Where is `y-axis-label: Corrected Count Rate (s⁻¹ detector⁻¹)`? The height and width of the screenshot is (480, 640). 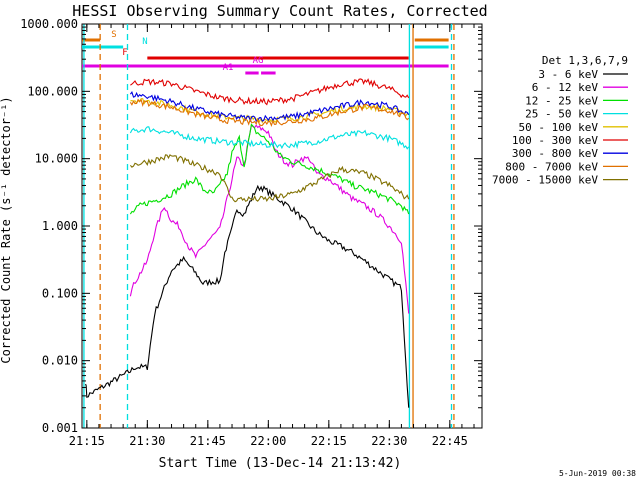 y-axis-label: Corrected Count Rate (s⁻¹ detector⁻¹) is located at coordinates (6, 229).